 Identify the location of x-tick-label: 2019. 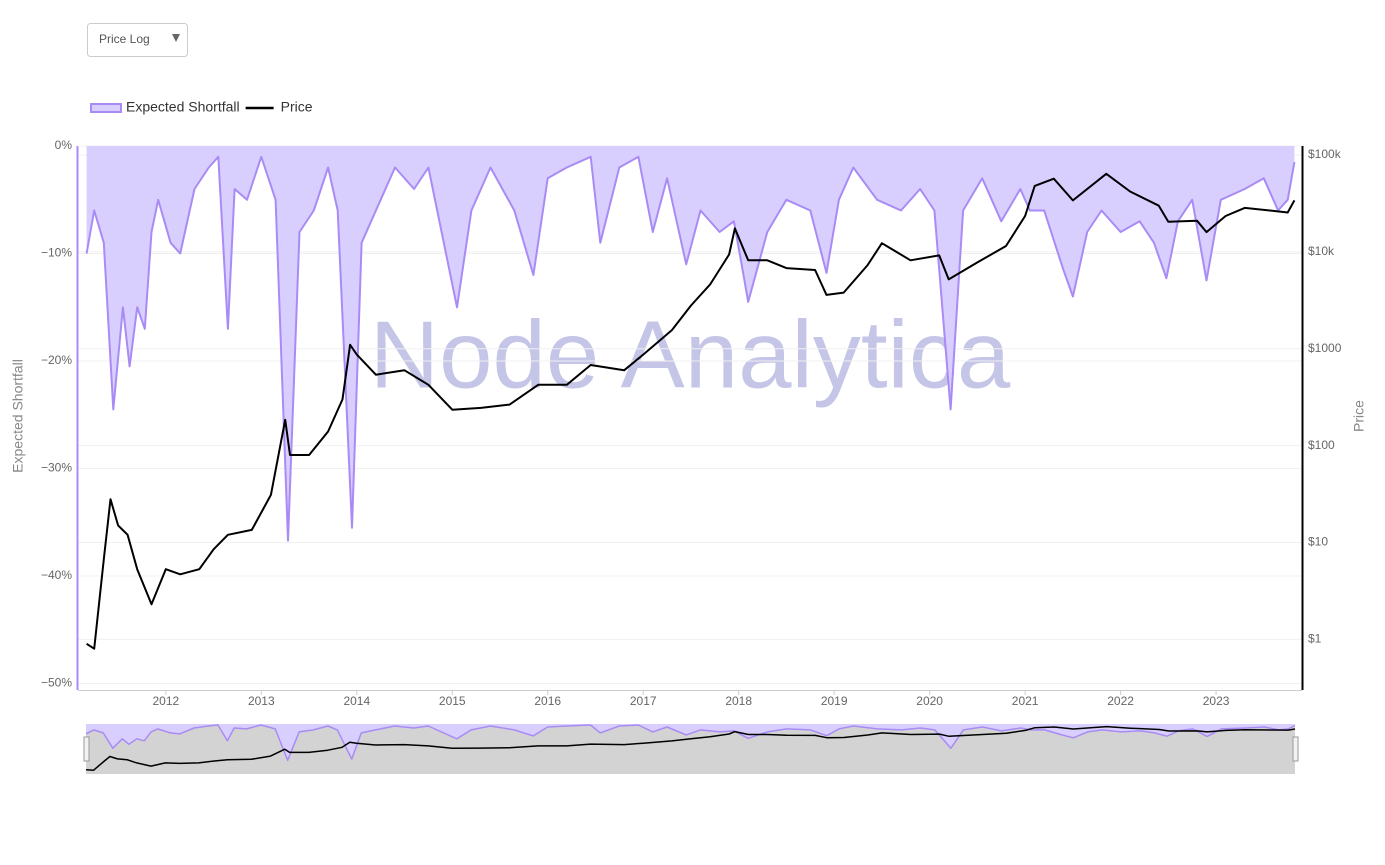
(834, 701).